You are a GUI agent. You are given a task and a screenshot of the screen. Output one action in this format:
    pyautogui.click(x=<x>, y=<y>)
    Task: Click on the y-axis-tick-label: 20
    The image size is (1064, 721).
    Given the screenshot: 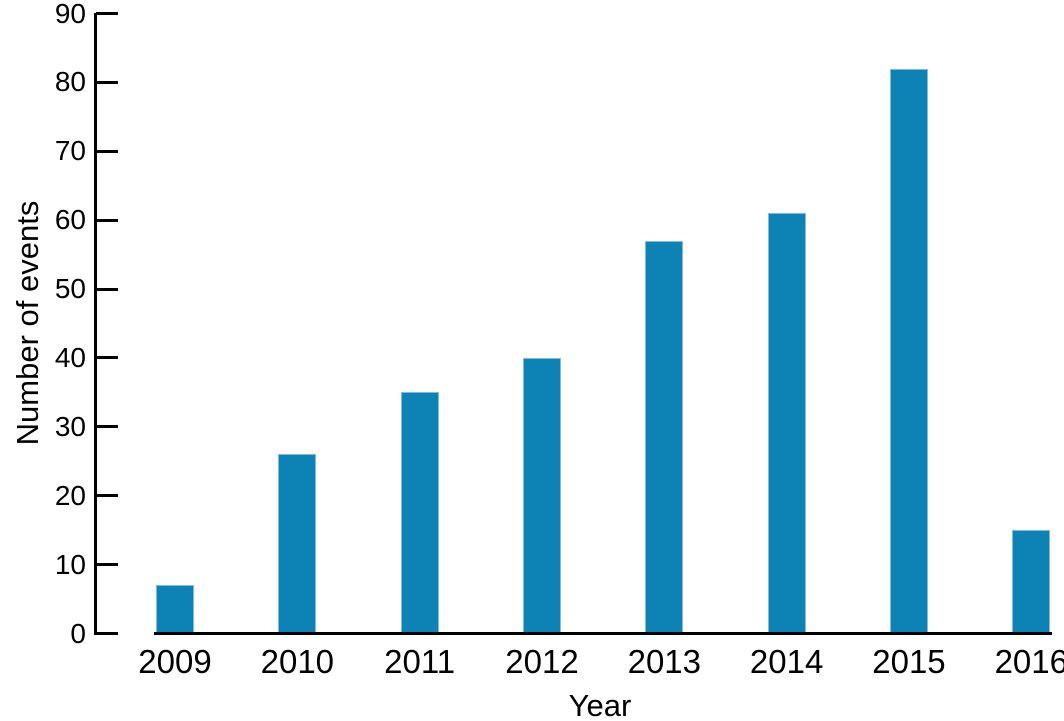 What is the action you would take?
    pyautogui.click(x=70, y=495)
    